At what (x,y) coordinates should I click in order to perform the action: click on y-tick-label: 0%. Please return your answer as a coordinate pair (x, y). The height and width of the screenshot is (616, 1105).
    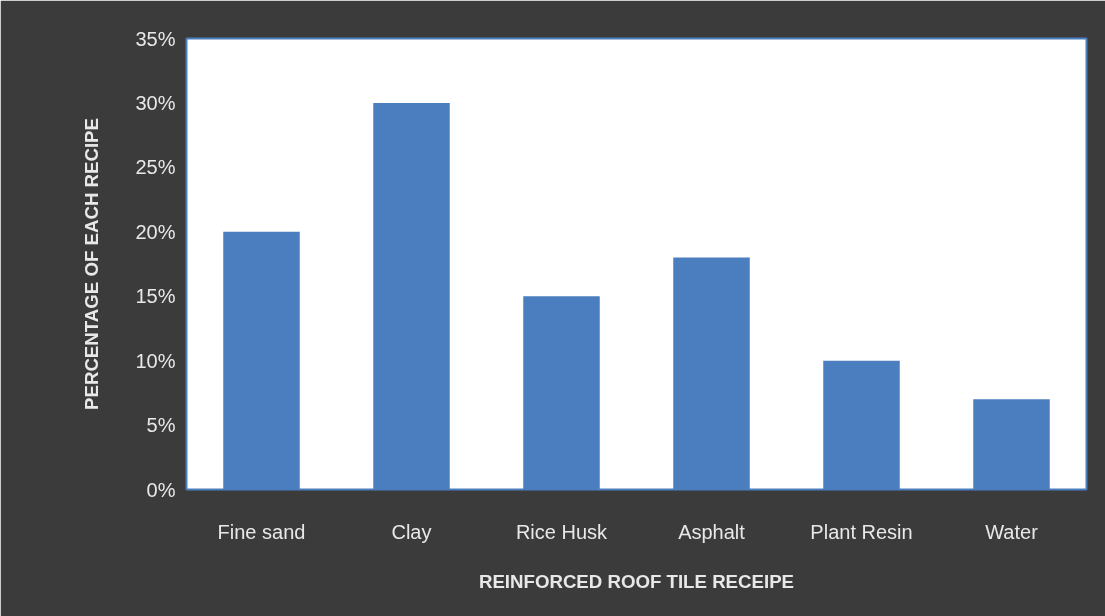
    Looking at the image, I should click on (161, 489).